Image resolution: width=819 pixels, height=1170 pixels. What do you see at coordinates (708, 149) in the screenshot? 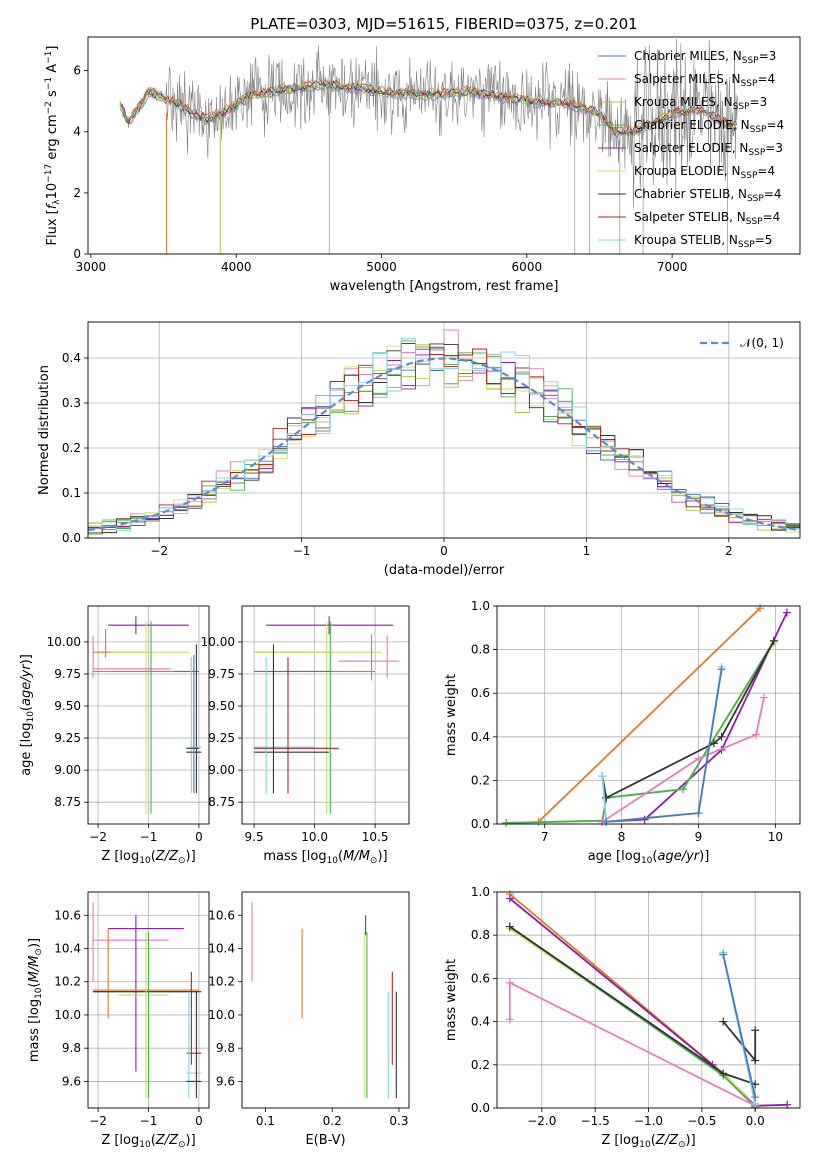
I see `legend-entry: Salpeter ELODIE, NSSP=3` at bounding box center [708, 149].